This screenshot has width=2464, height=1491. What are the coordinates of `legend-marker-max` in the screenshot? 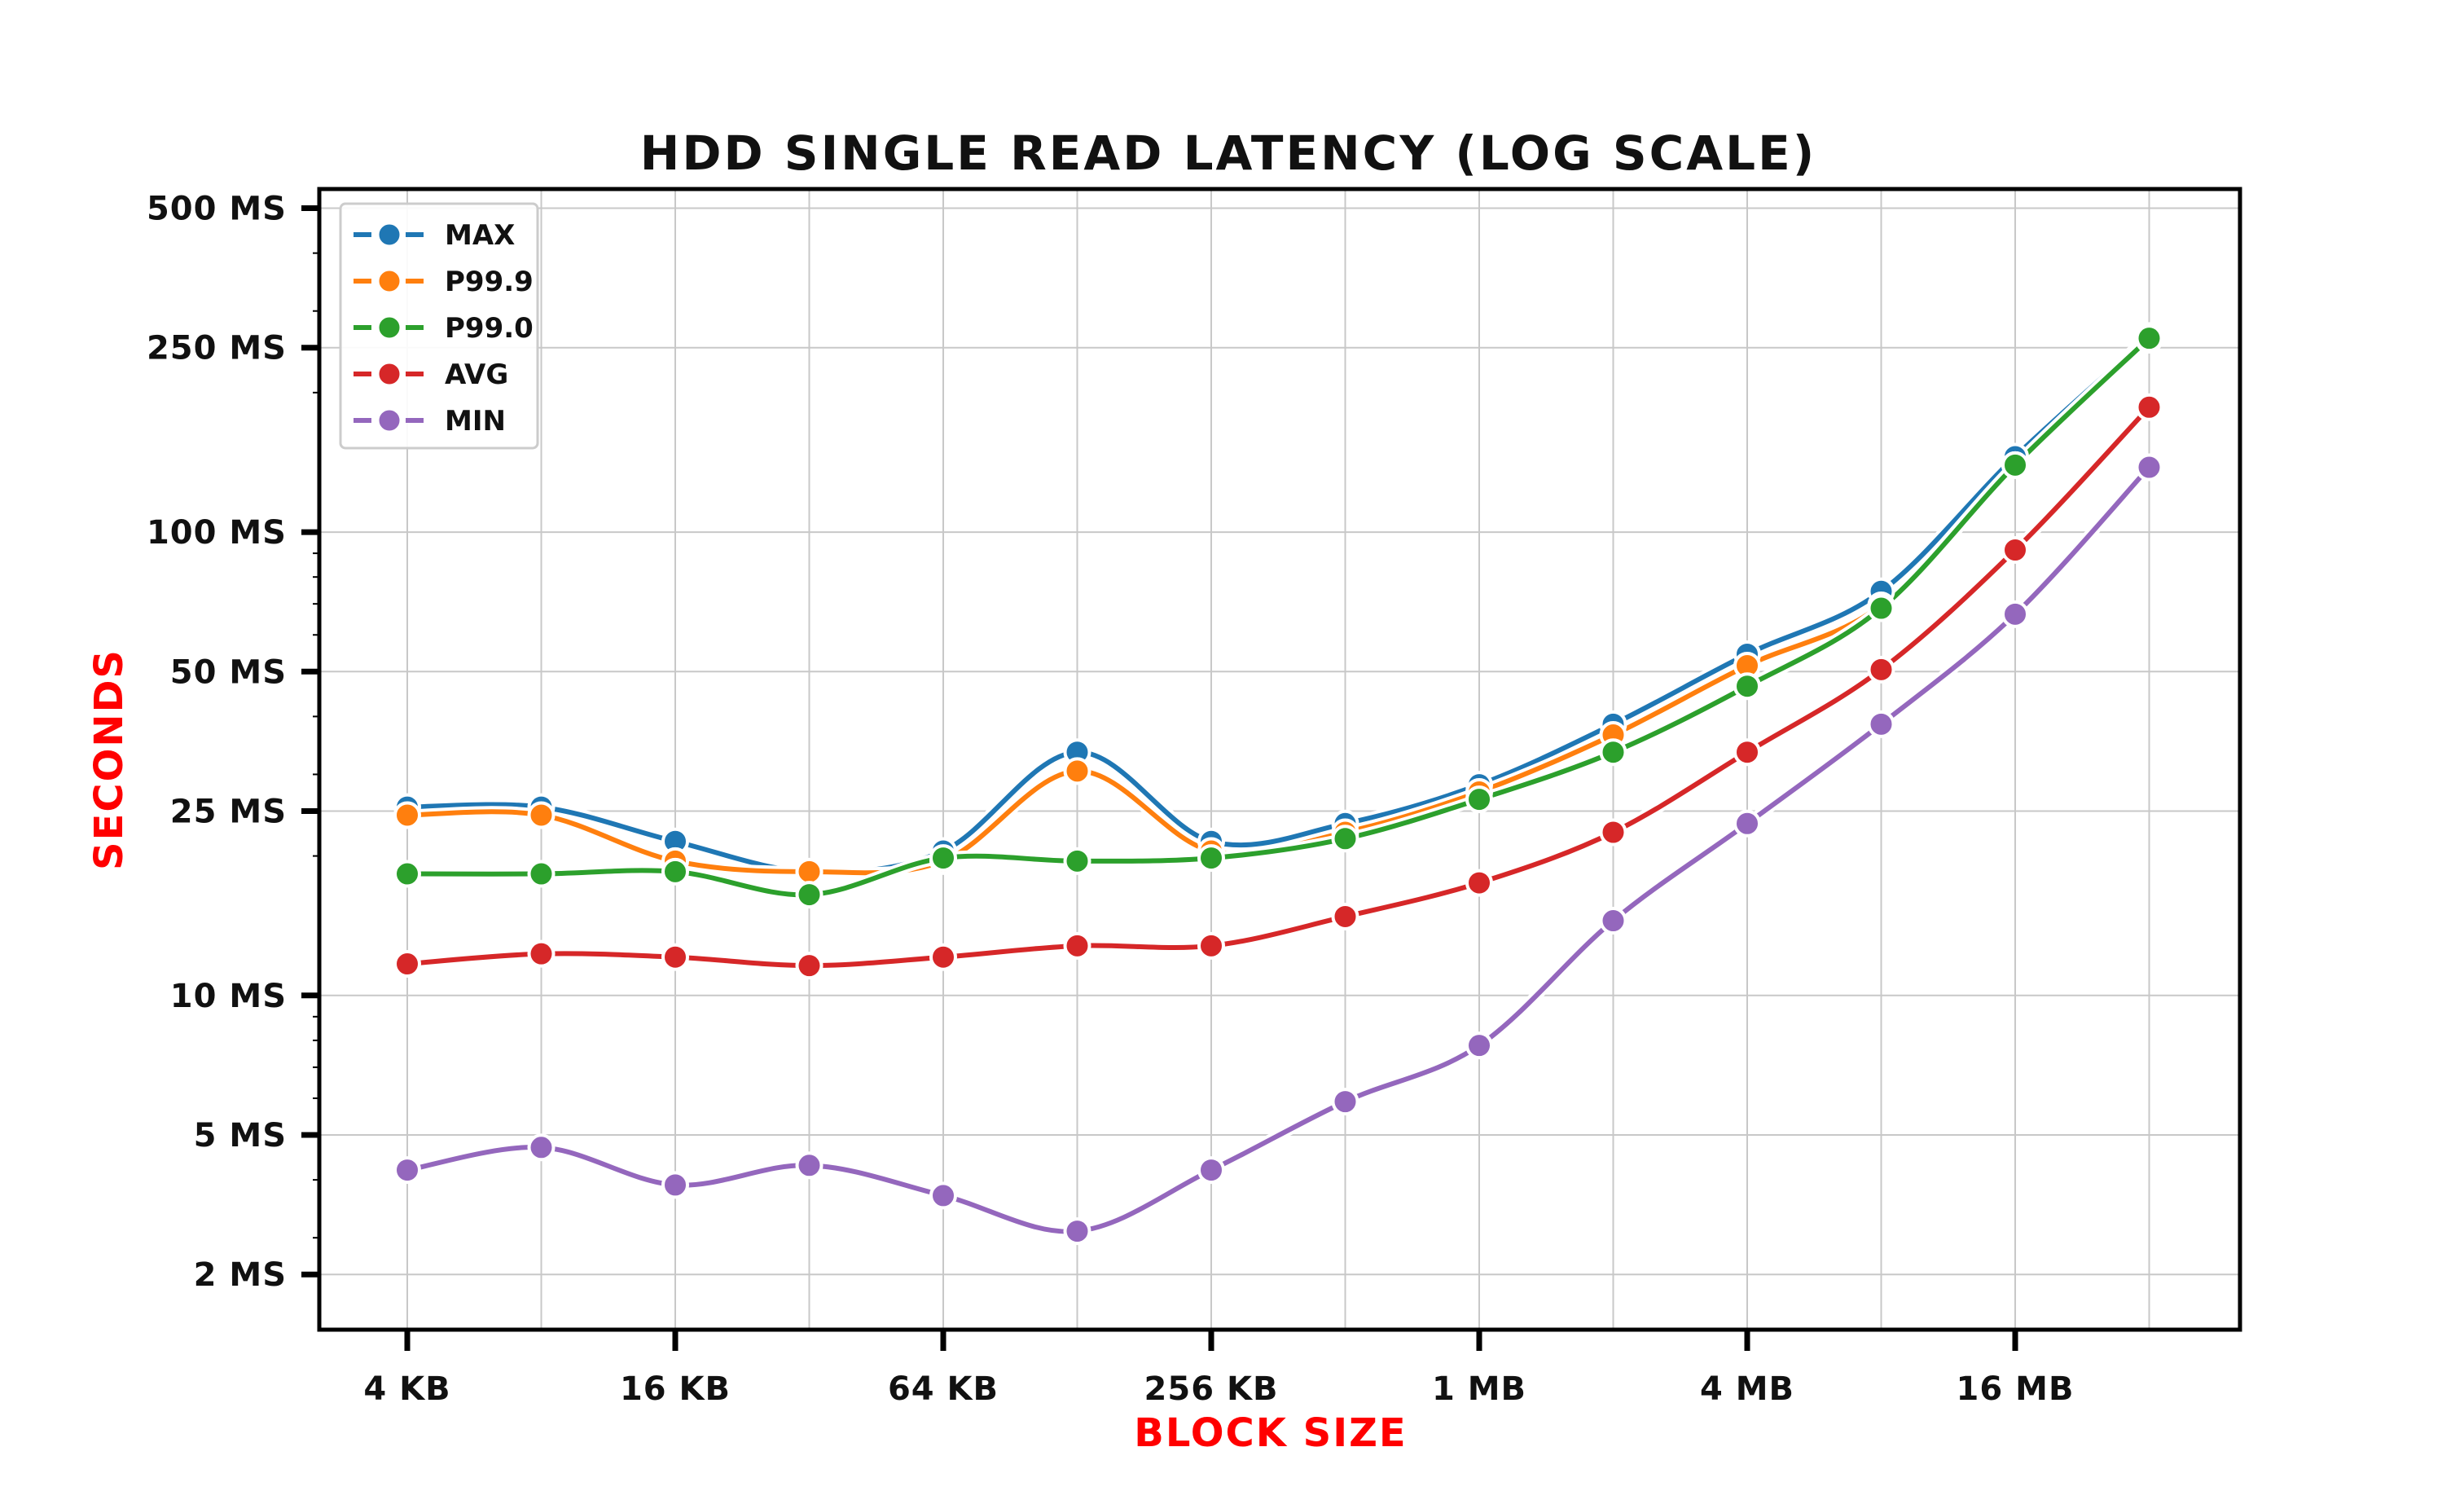 It's located at (389, 235).